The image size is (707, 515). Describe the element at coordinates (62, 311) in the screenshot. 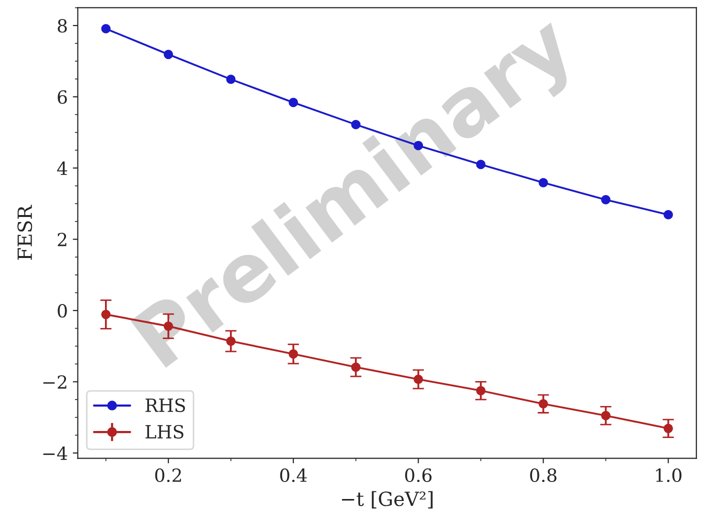

I see `y-tick-label: 0` at that location.